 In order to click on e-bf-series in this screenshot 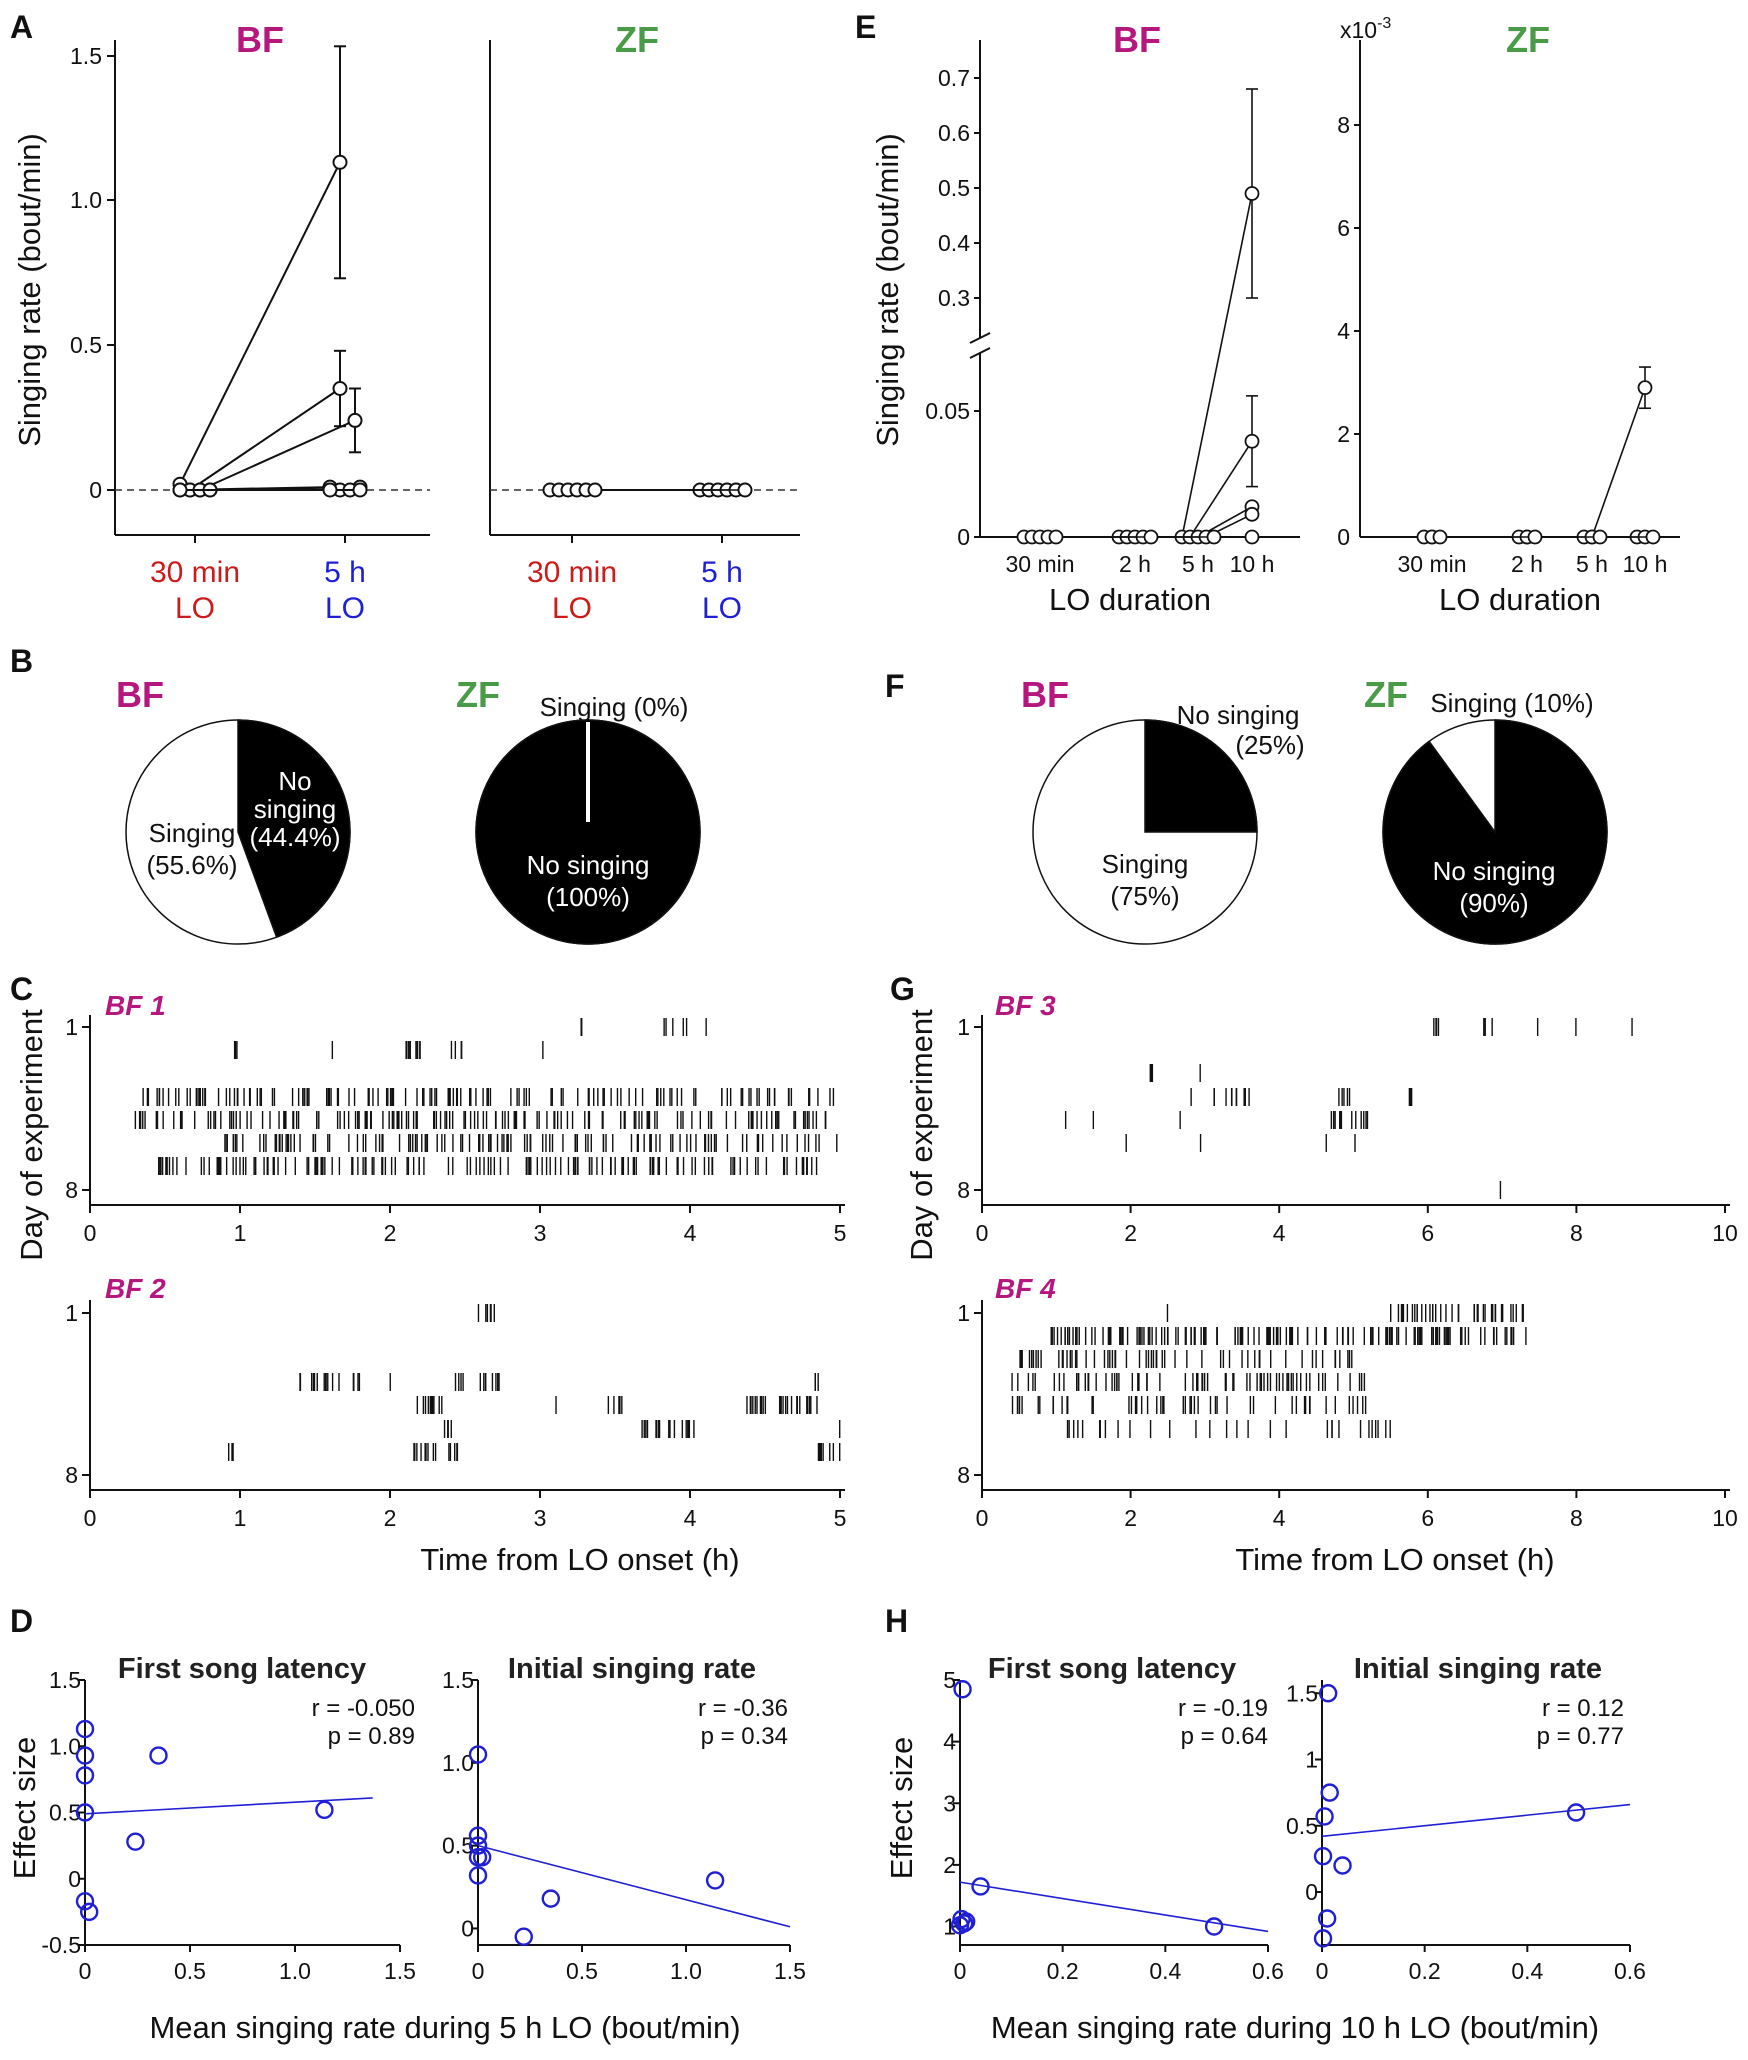, I will do `click(1138, 316)`.